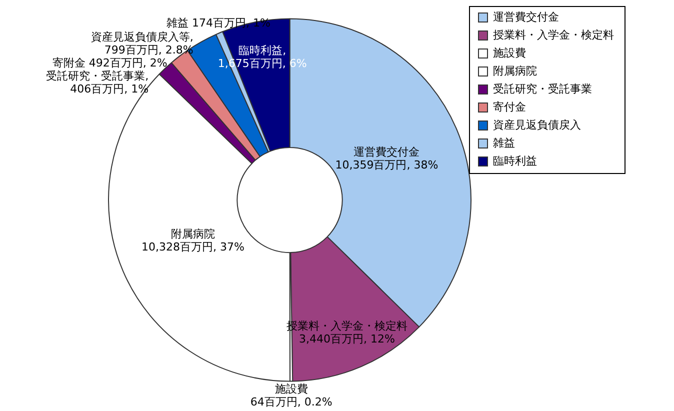  Describe the element at coordinates (515, 71) in the screenshot. I see `legend-label: 附属病院` at that location.